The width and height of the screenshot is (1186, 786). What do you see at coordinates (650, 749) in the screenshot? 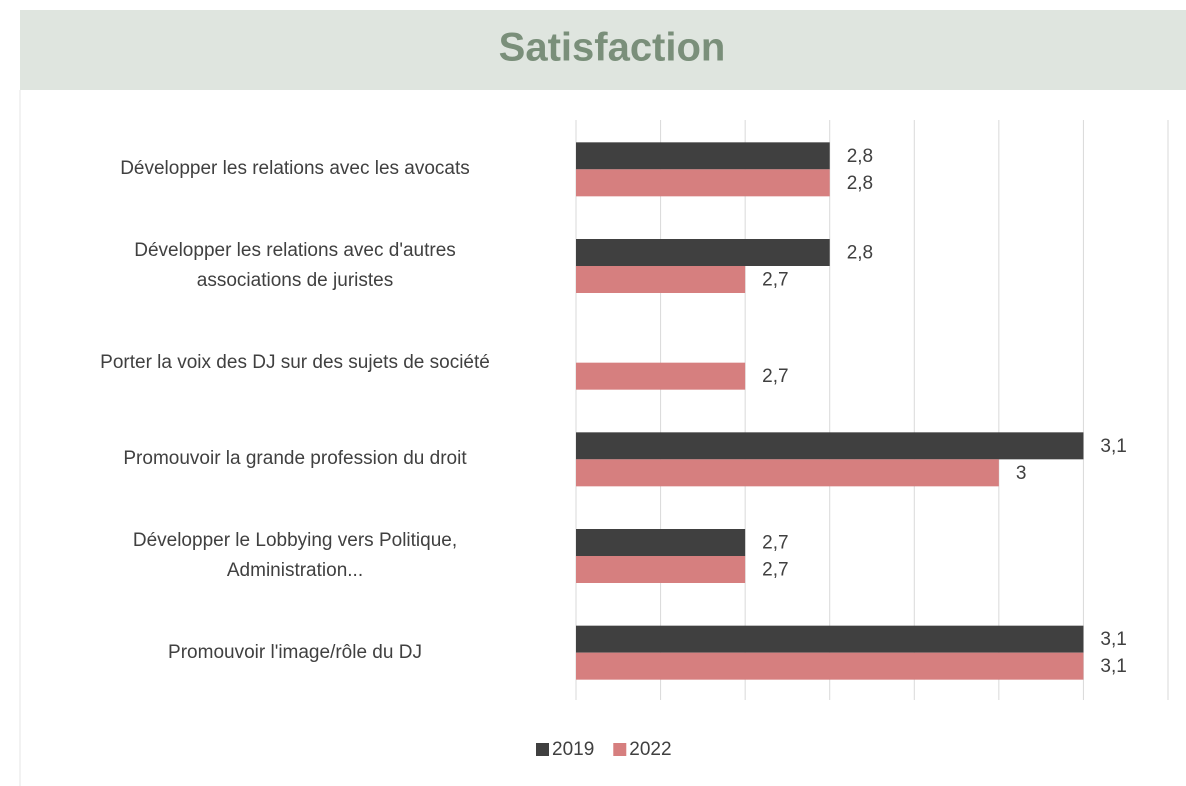
I see `legend-label: 2022` at bounding box center [650, 749].